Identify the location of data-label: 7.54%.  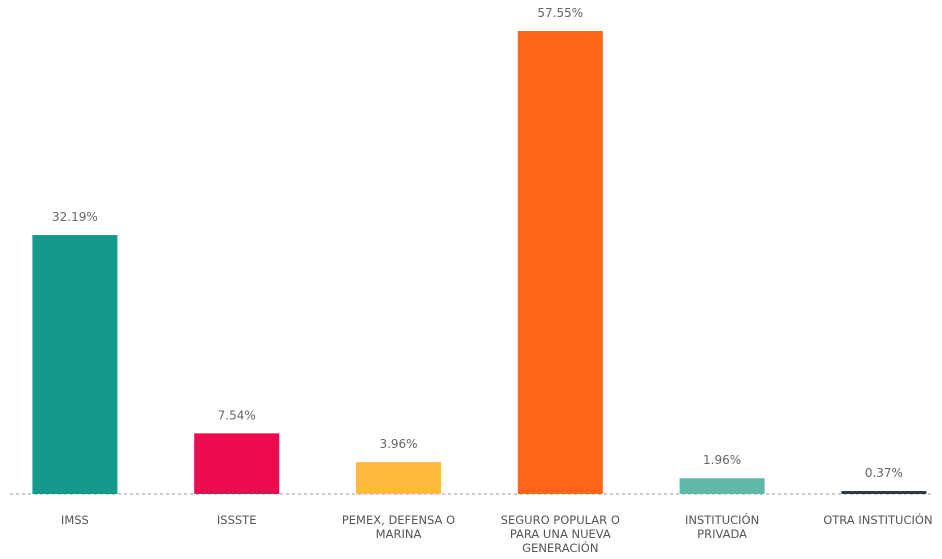
(237, 415).